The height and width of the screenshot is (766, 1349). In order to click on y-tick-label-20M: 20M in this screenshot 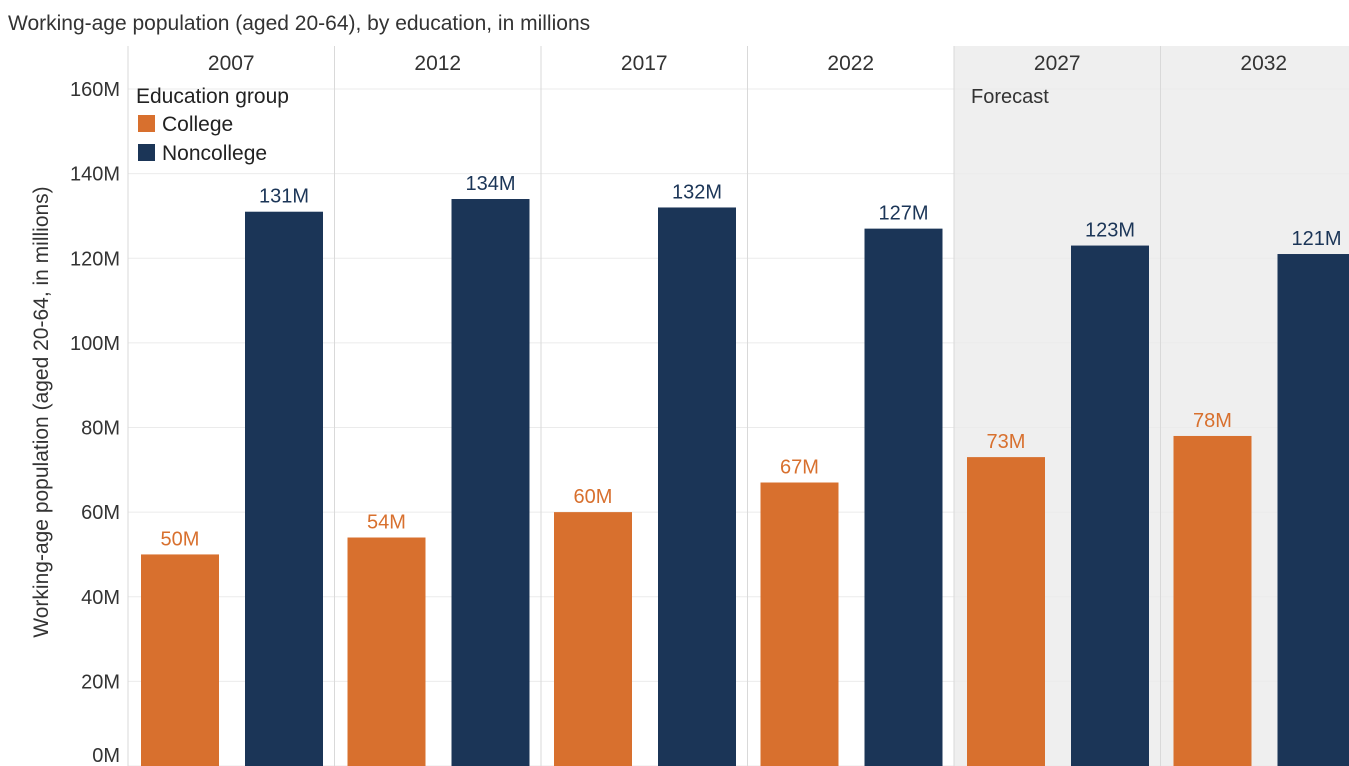, I will do `click(100, 682)`.